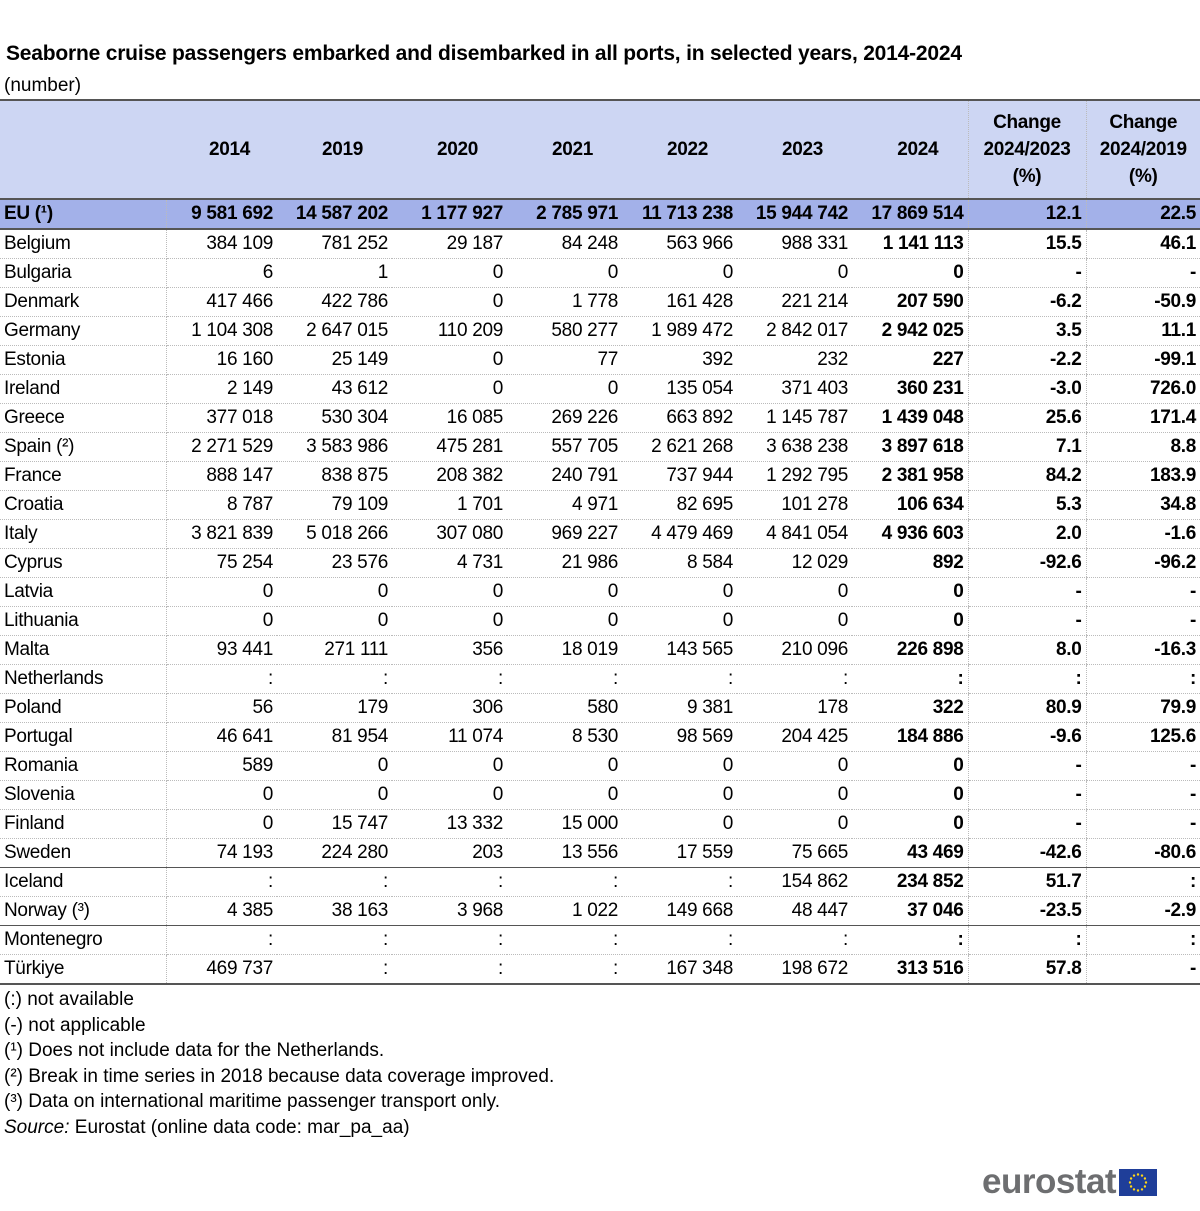  What do you see at coordinates (679, 911) in the screenshot?
I see `table-cell: 149 668` at bounding box center [679, 911].